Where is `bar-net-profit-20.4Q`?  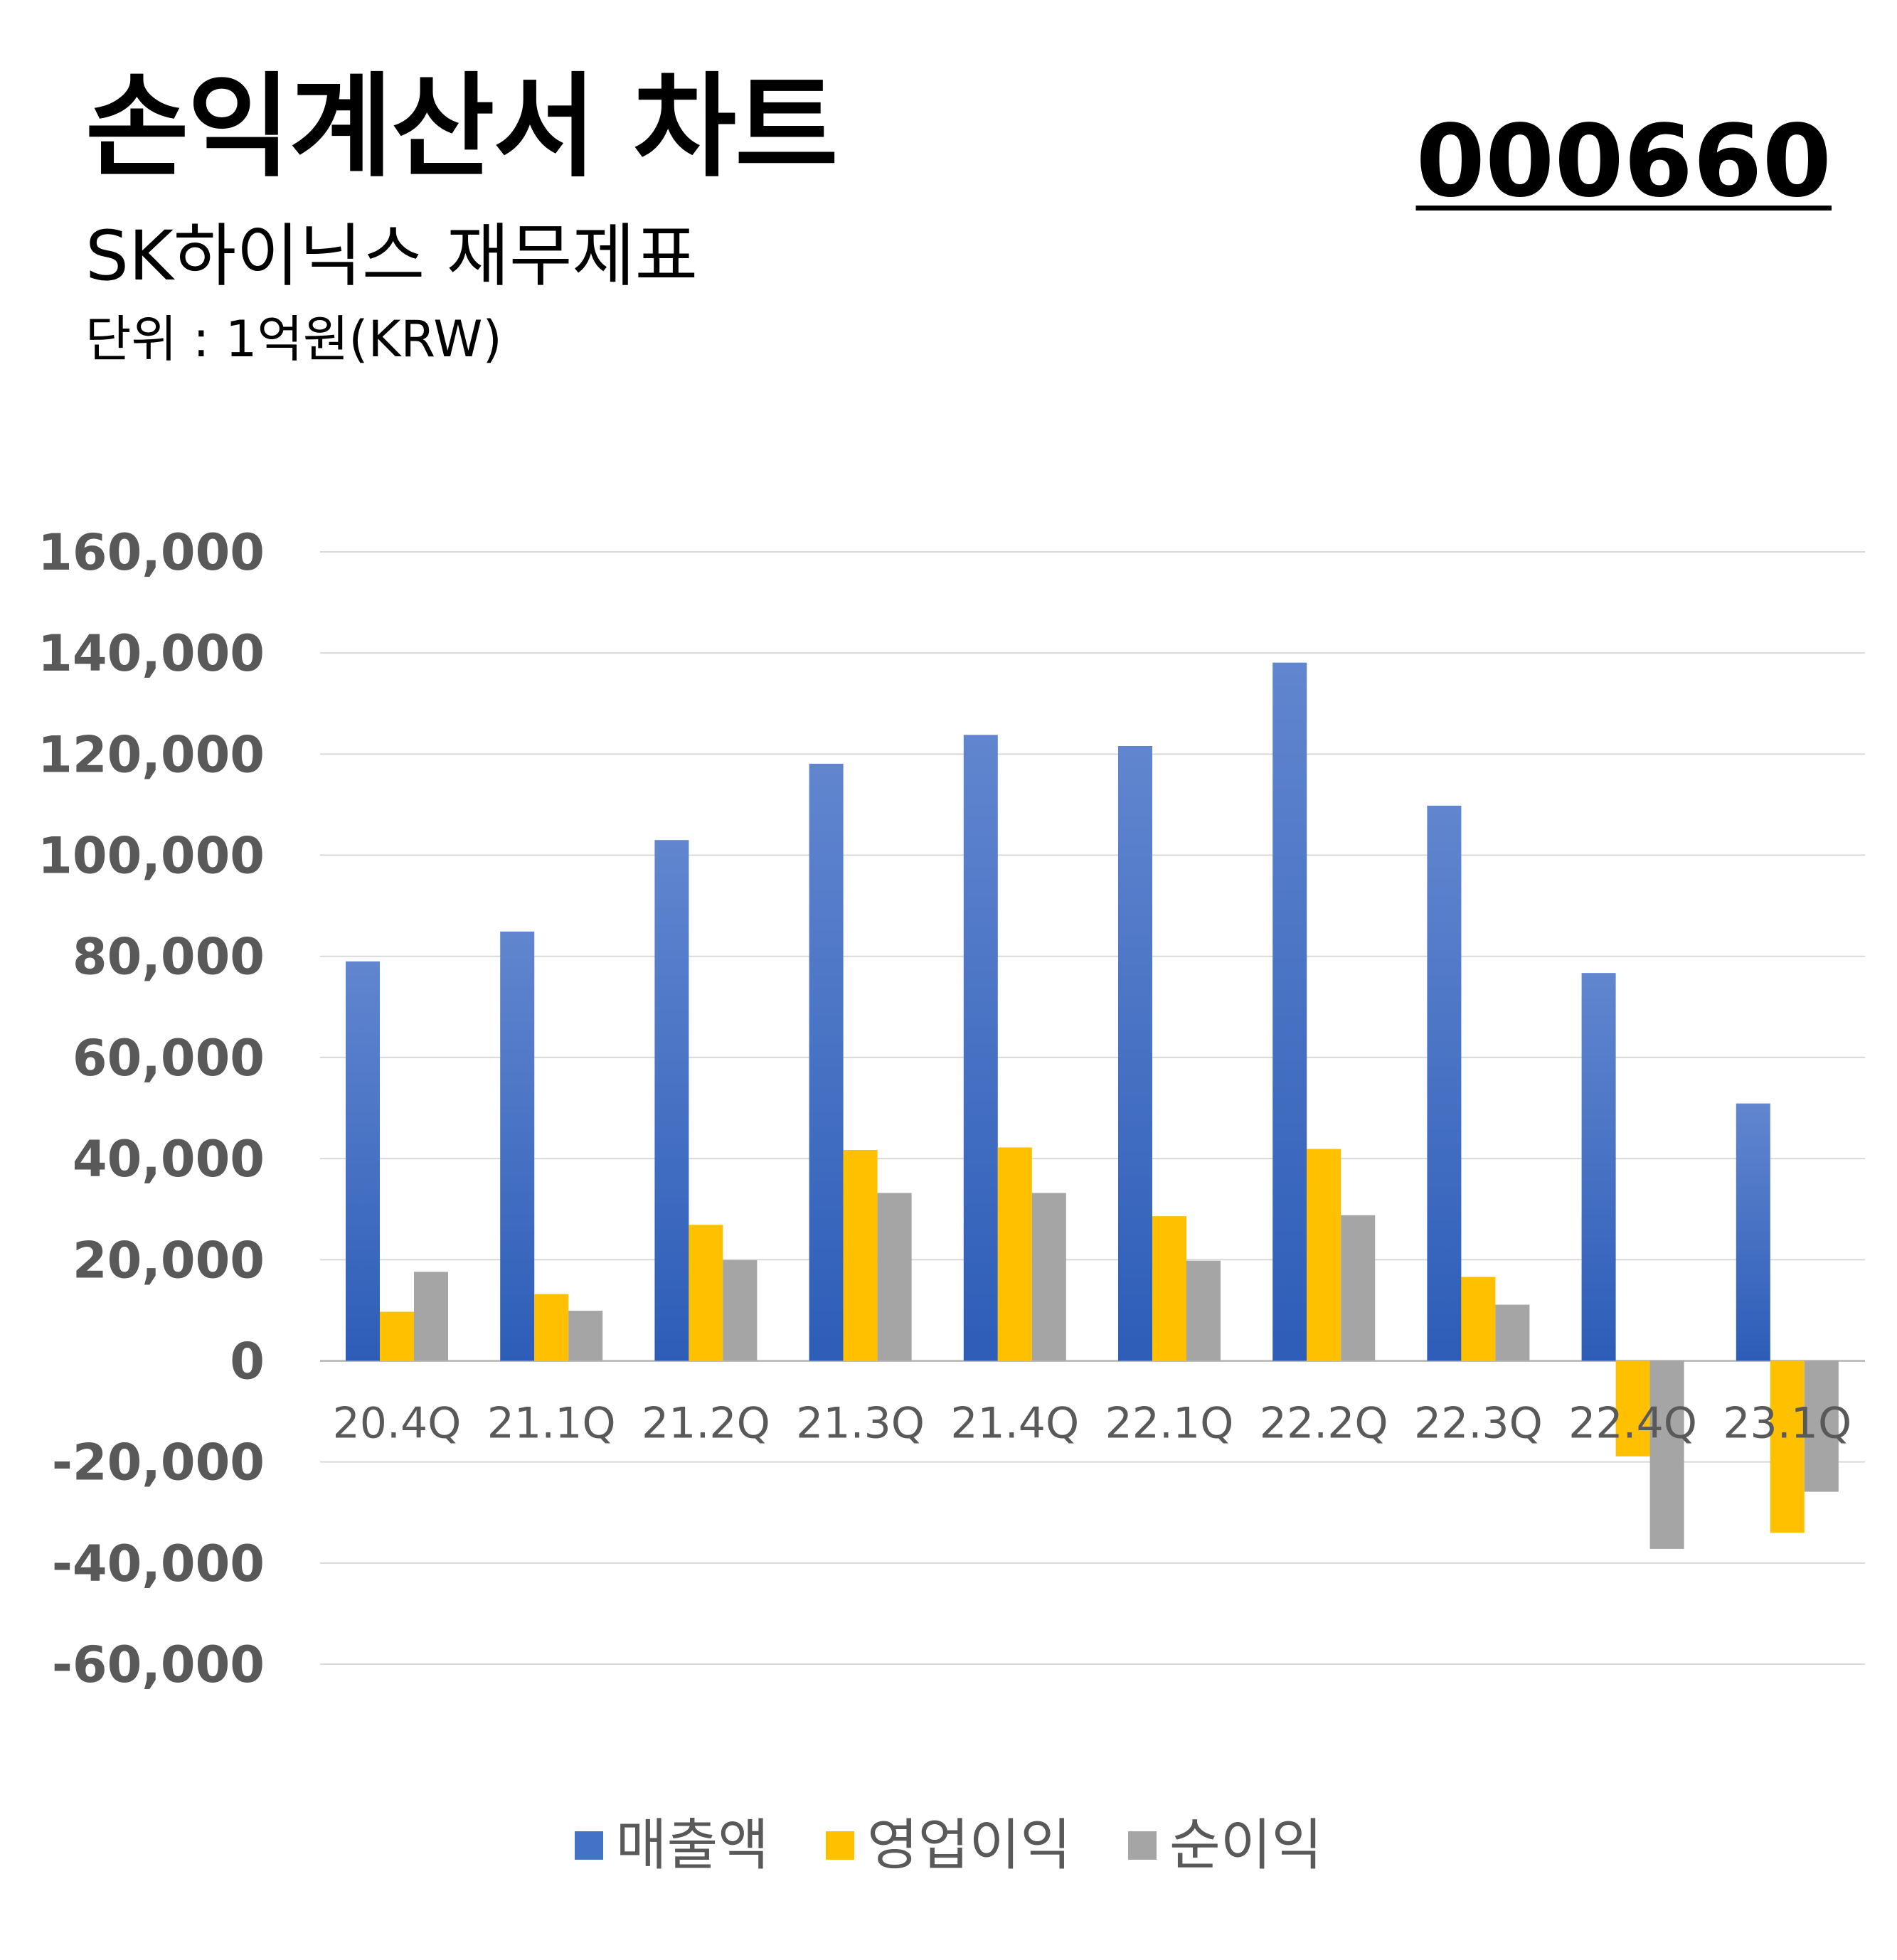
bar-net-profit-20.4Q is located at coordinates (431, 1316).